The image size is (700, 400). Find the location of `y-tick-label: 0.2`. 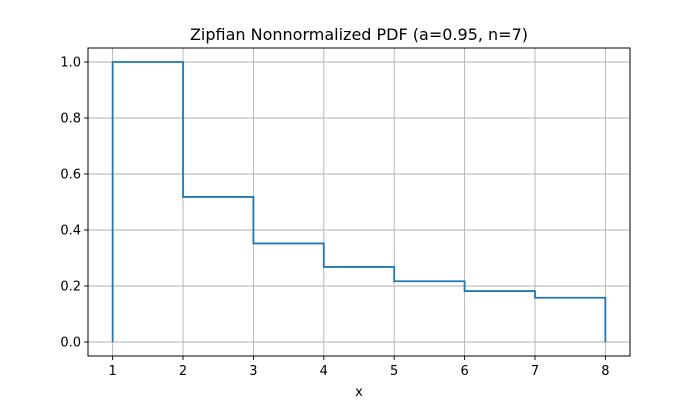

y-tick-label: 0.2 is located at coordinates (70, 287).